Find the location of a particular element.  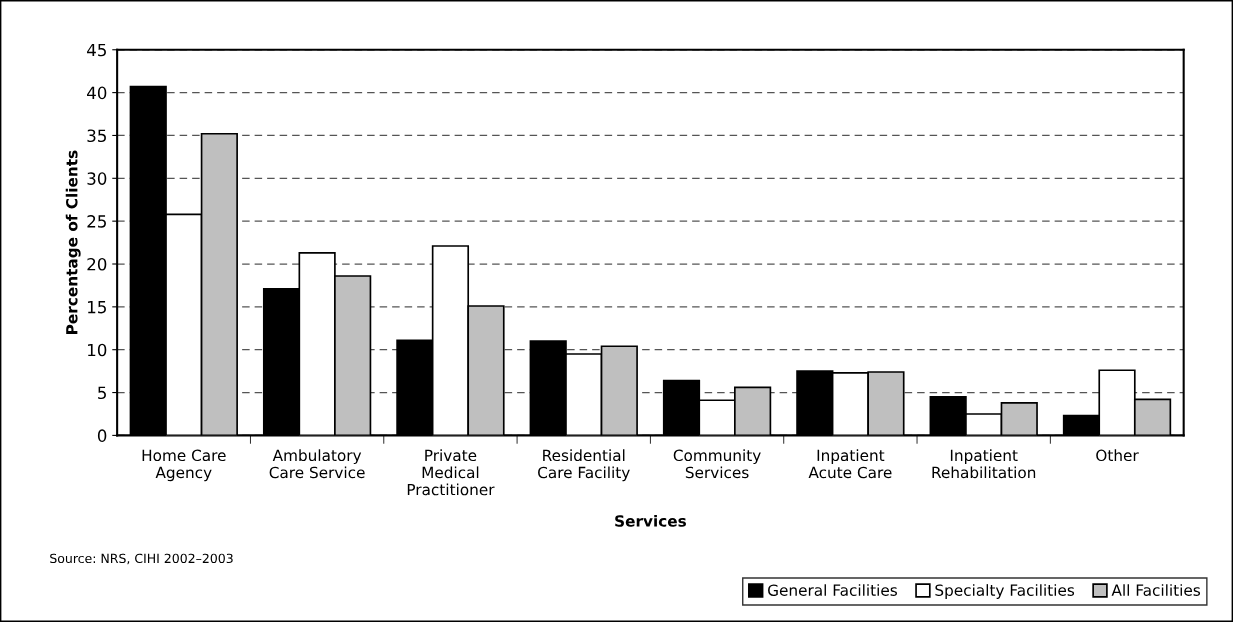

x-tick-label: Private Medical Practitioner is located at coordinates (451, 472).